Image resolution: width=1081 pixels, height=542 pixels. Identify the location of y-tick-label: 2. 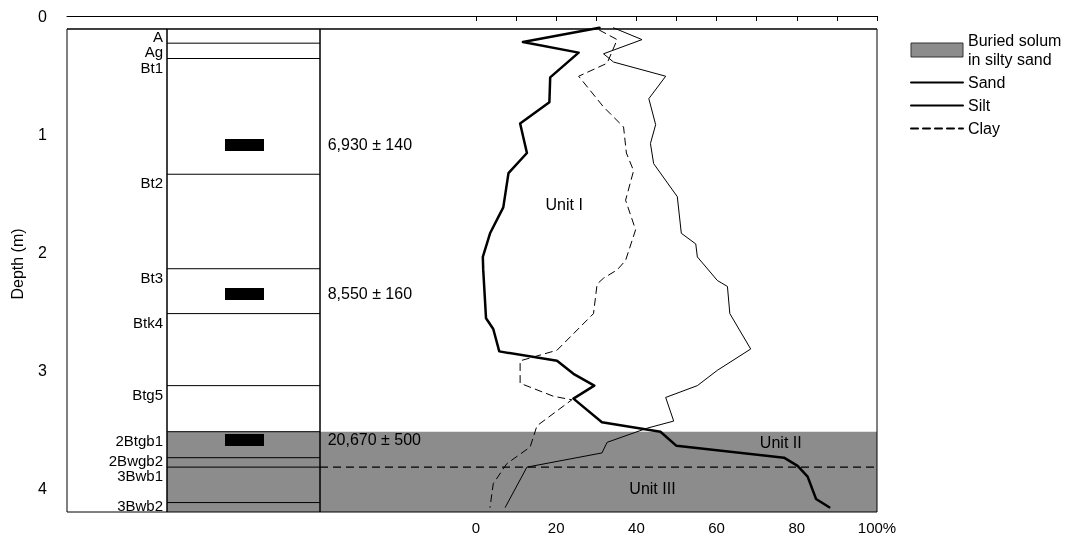
(43, 252).